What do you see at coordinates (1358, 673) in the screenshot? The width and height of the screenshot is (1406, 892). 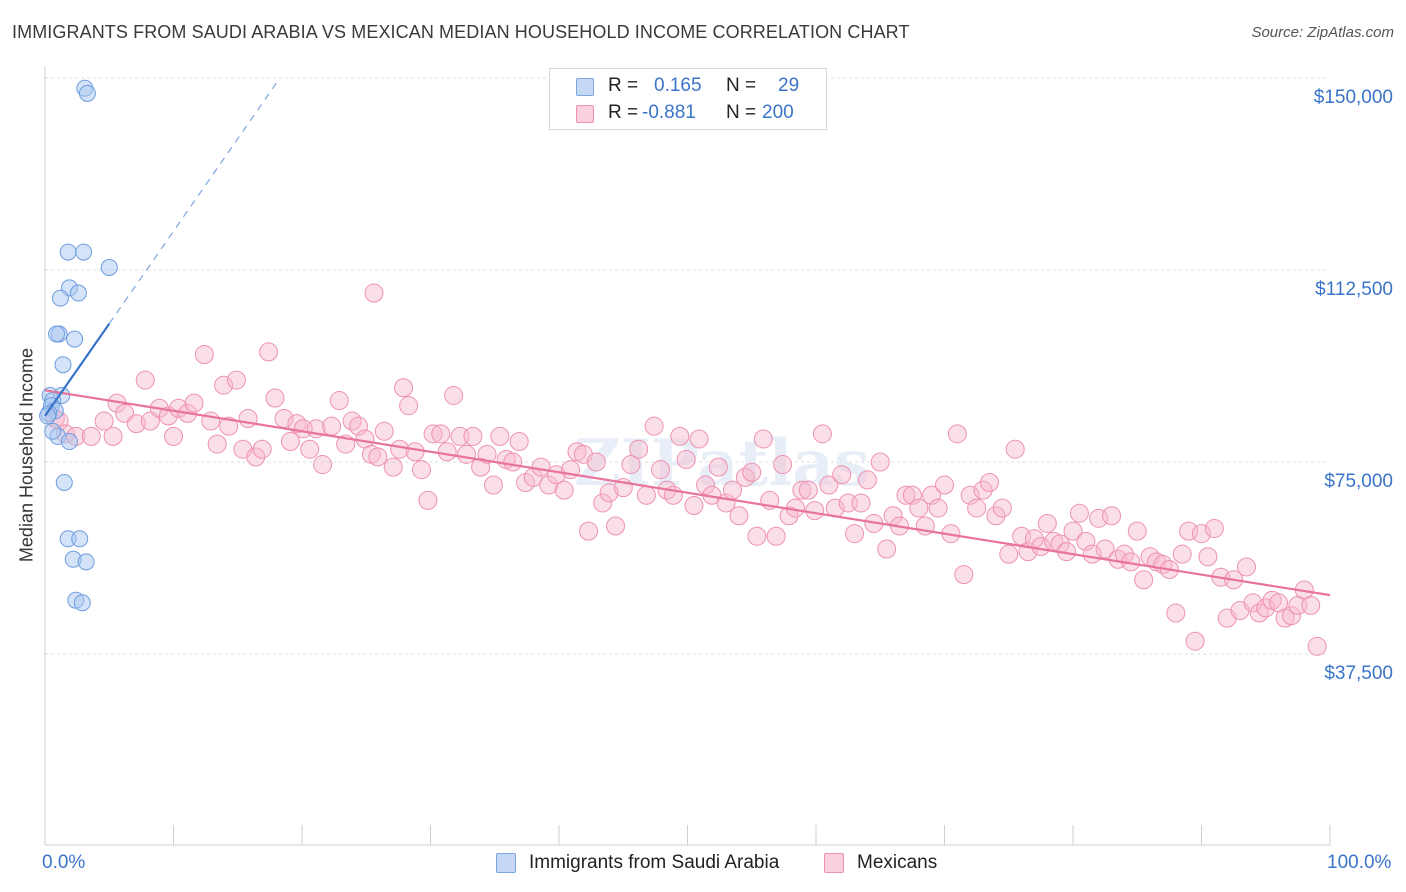 I see `y-tick-label: $37,500` at bounding box center [1358, 673].